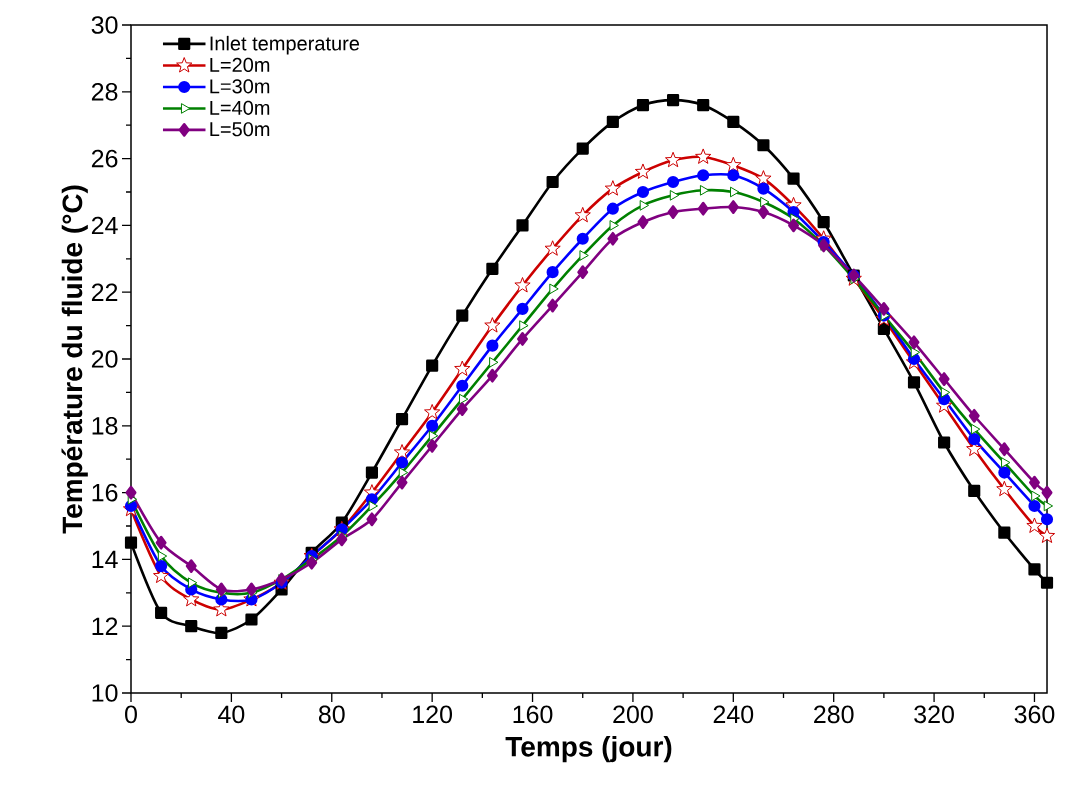  What do you see at coordinates (533, 714) in the screenshot?
I see `x-tick-label: 160` at bounding box center [533, 714].